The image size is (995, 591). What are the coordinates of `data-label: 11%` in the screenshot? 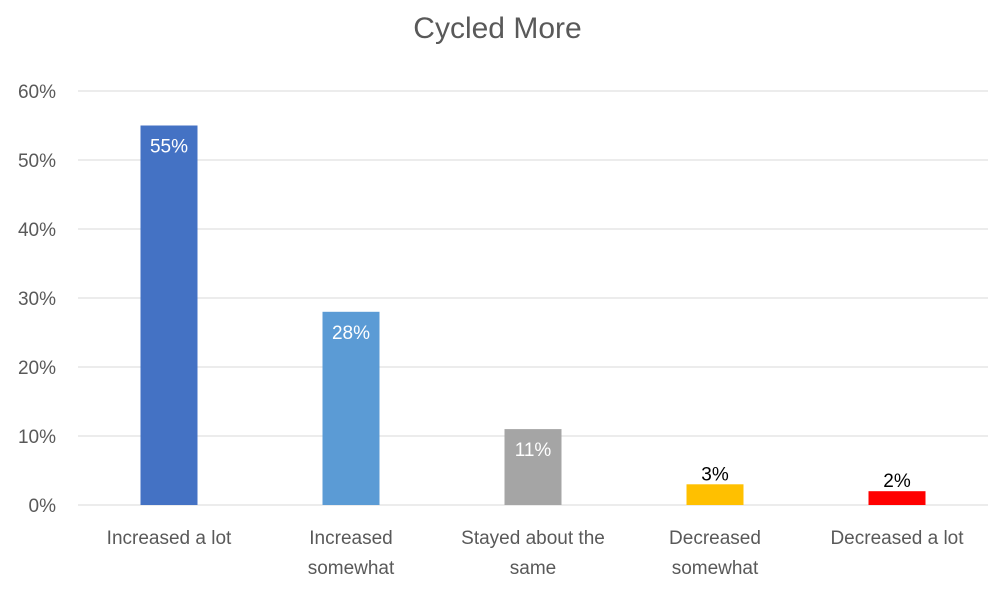 It's located at (533, 450).